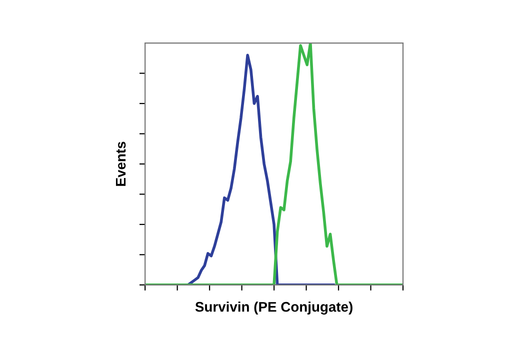  I want to click on x-axis-title: Survivin (PE Conjugate), so click(273, 308).